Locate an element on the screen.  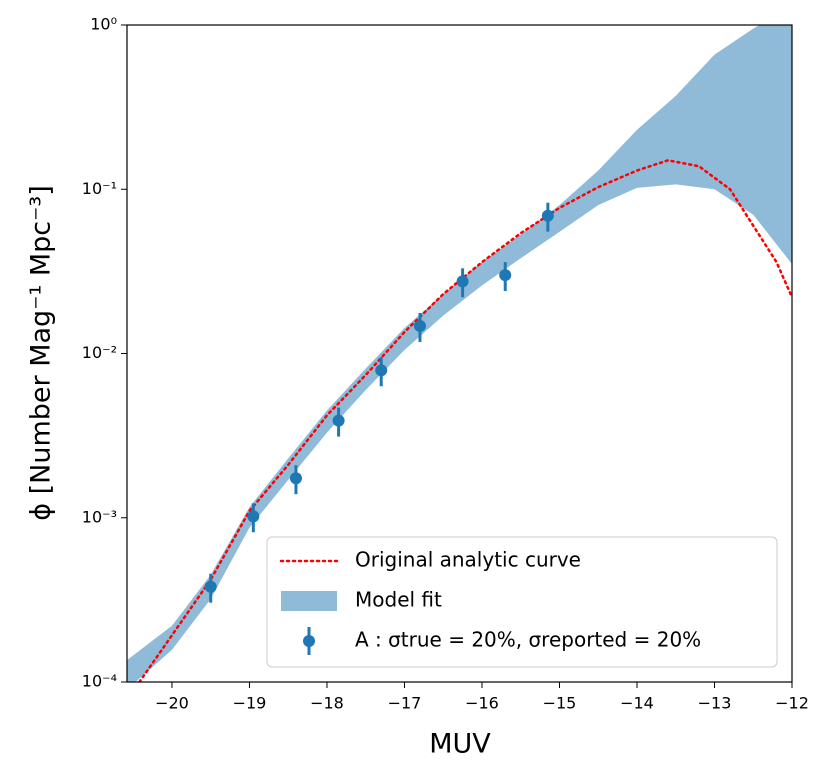
legend-label: Original analytic curve is located at coordinates (468, 560).